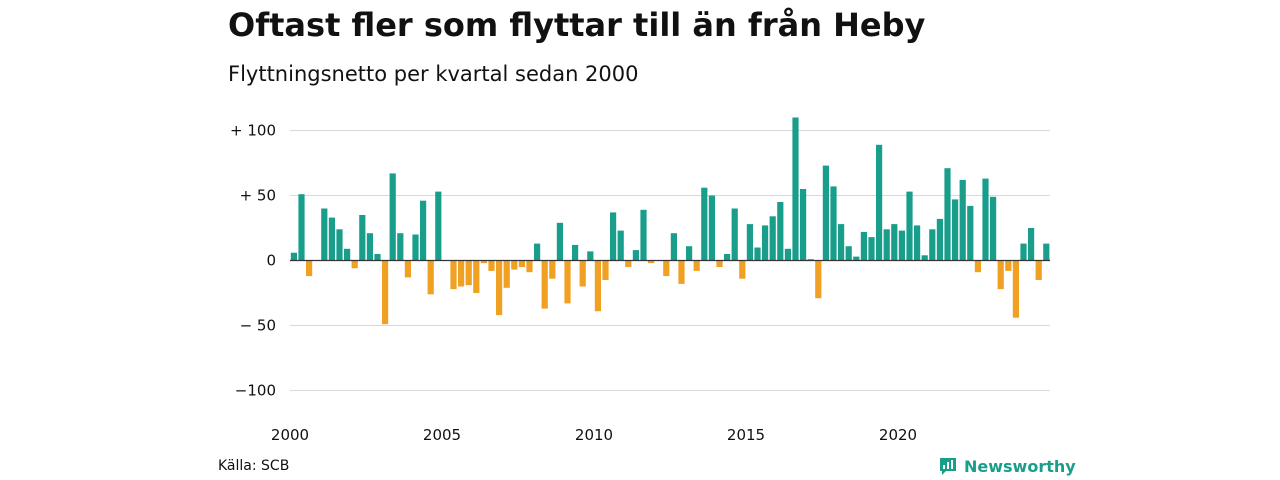  Describe the element at coordinates (442, 435) in the screenshot. I see `x-tick-label: 2005` at that location.